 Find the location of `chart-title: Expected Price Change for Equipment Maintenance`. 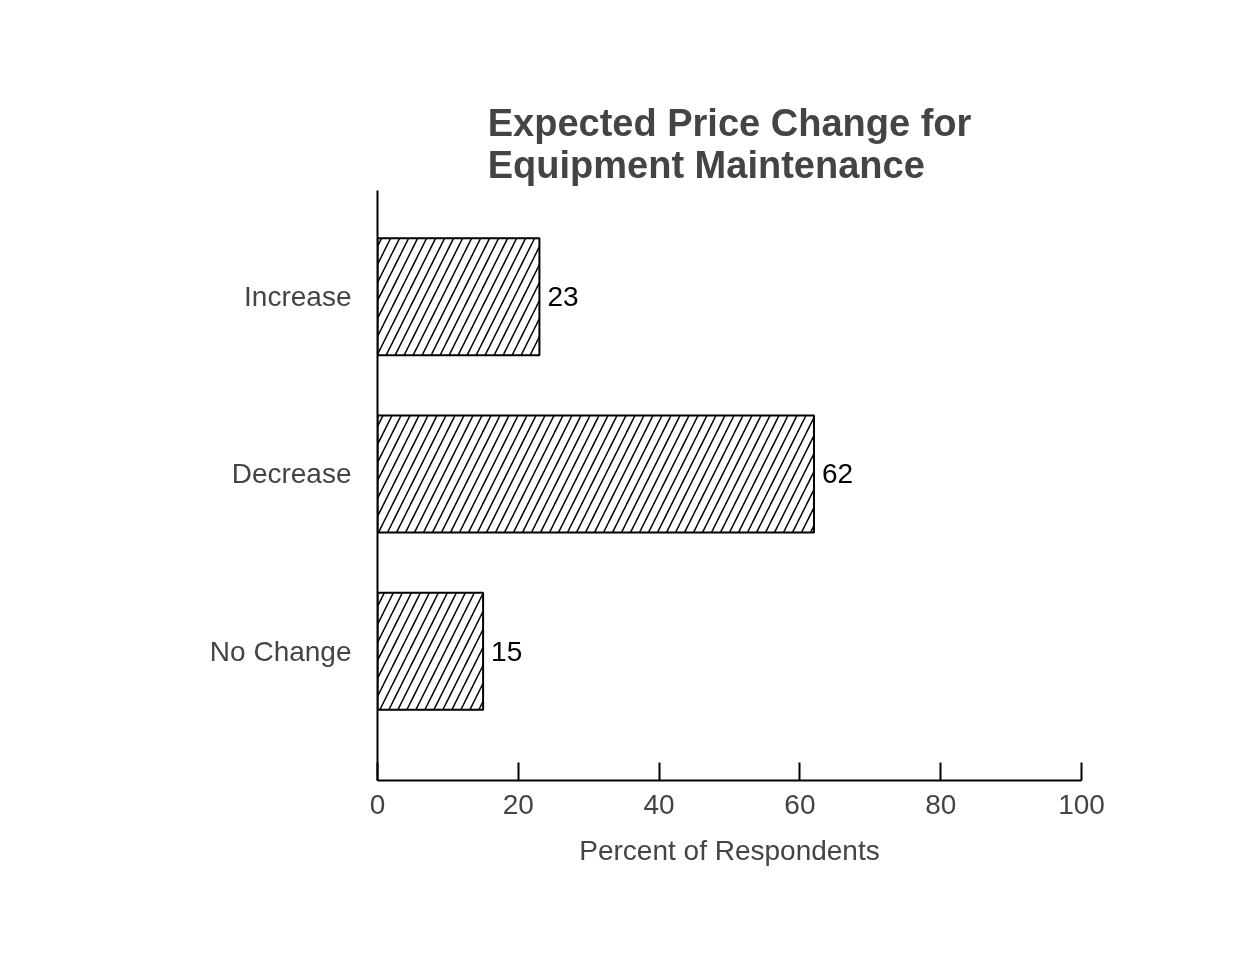

chart-title: Expected Price Change for Equipment Maintenance is located at coordinates (729, 143).